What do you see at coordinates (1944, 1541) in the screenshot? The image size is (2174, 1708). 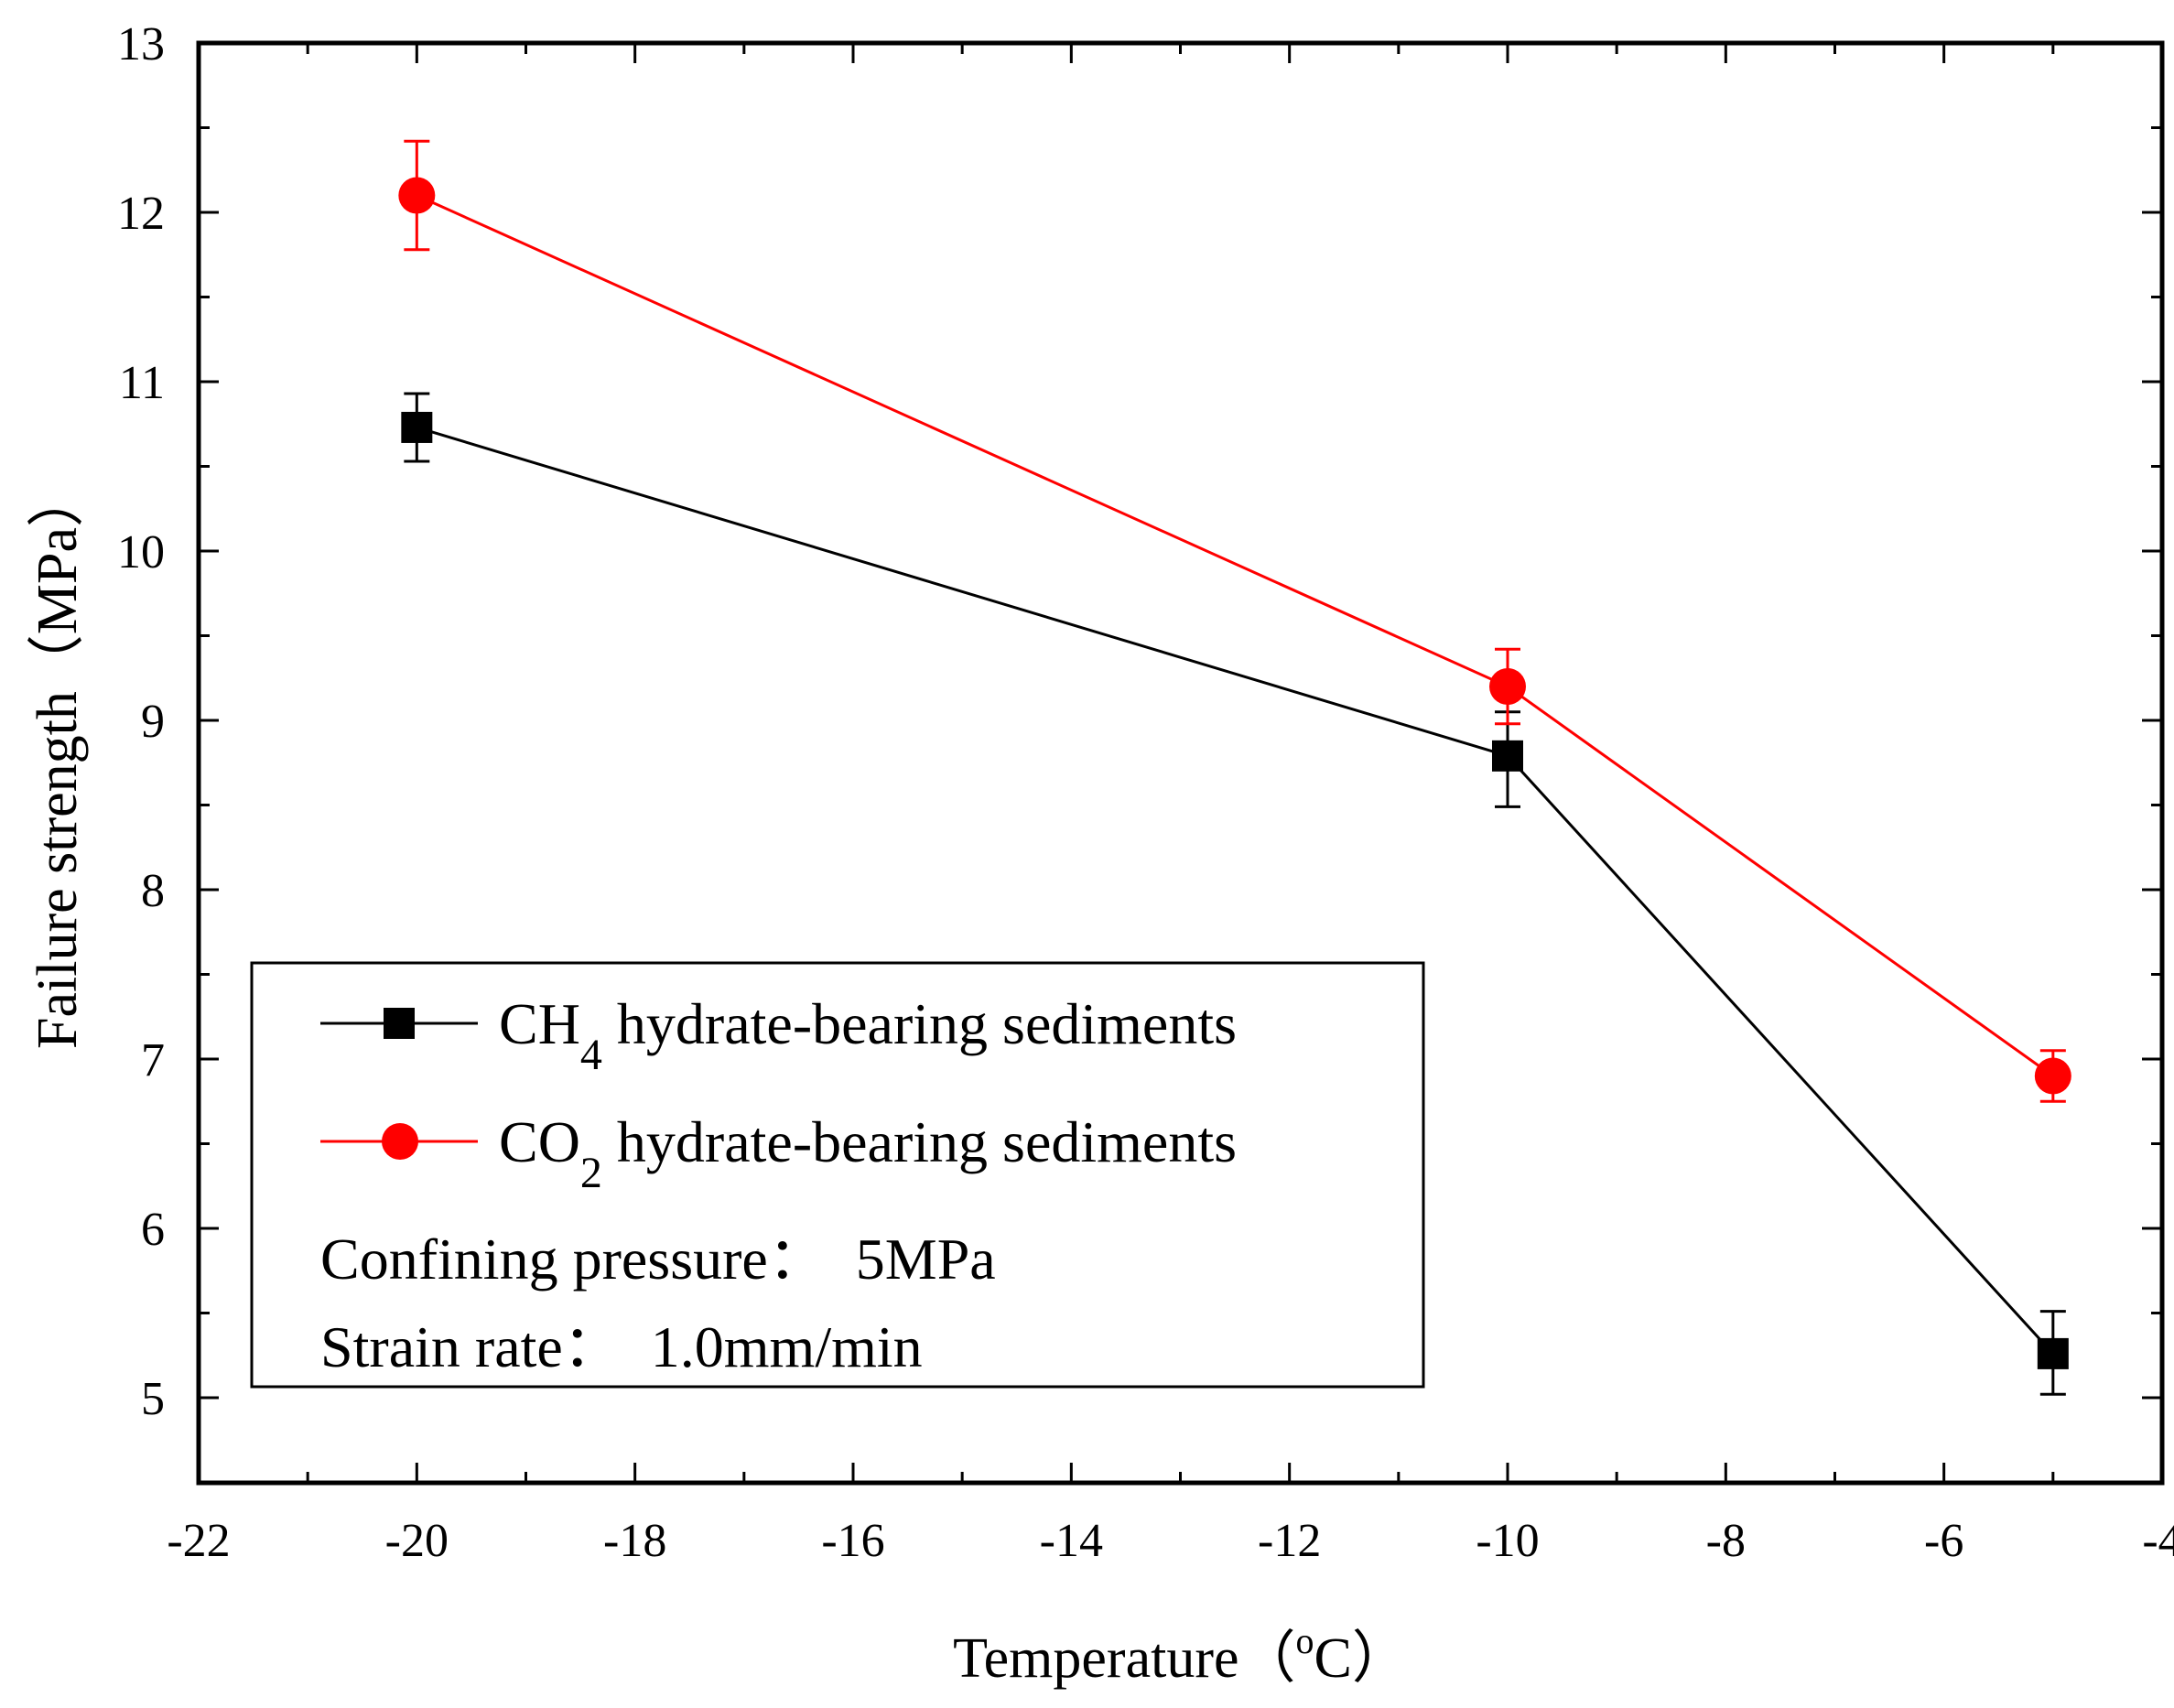 I see `x-tick-label: -6` at bounding box center [1944, 1541].